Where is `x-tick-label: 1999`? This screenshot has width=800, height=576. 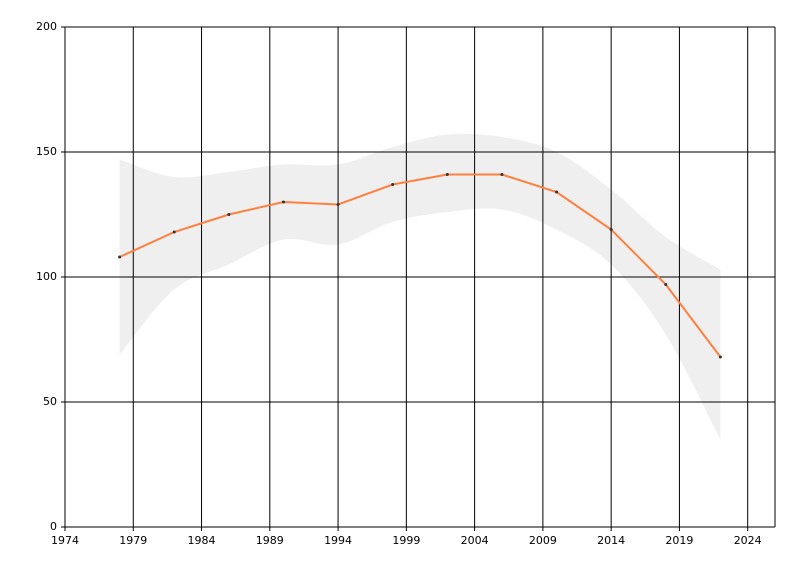
x-tick-label: 1999 is located at coordinates (406, 540).